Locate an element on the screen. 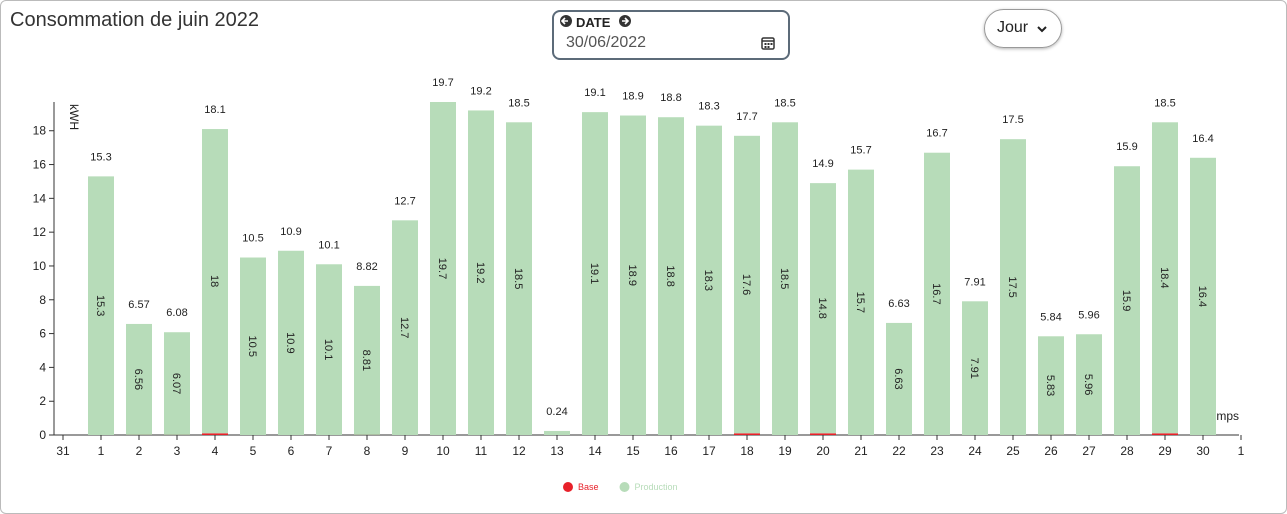  x-tick-label: 23 is located at coordinates (937, 451).